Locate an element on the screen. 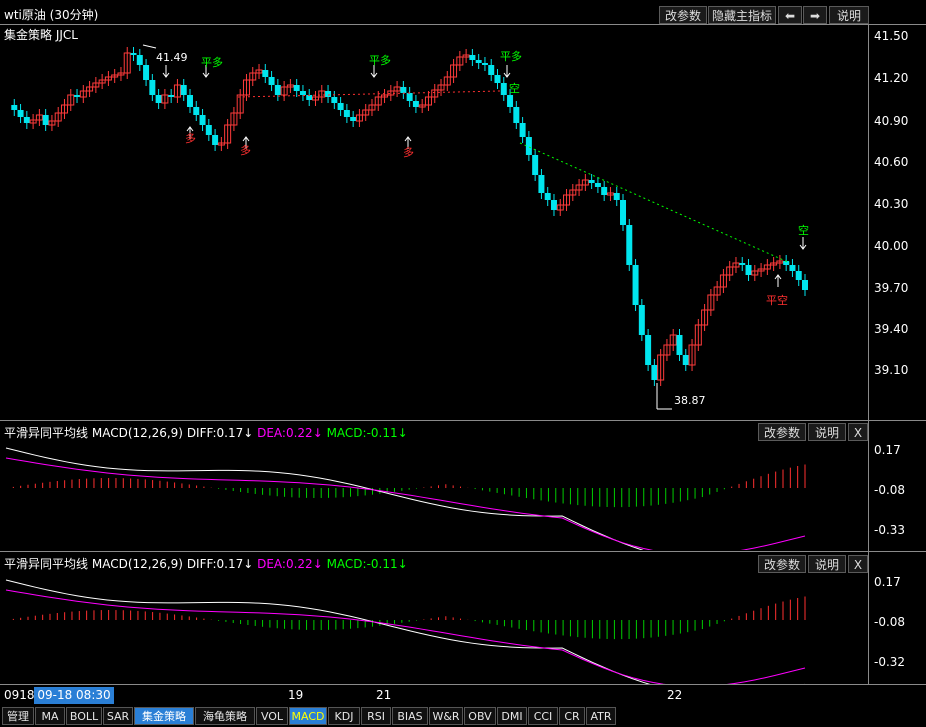  tab-bias: BIAS is located at coordinates (410, 716).